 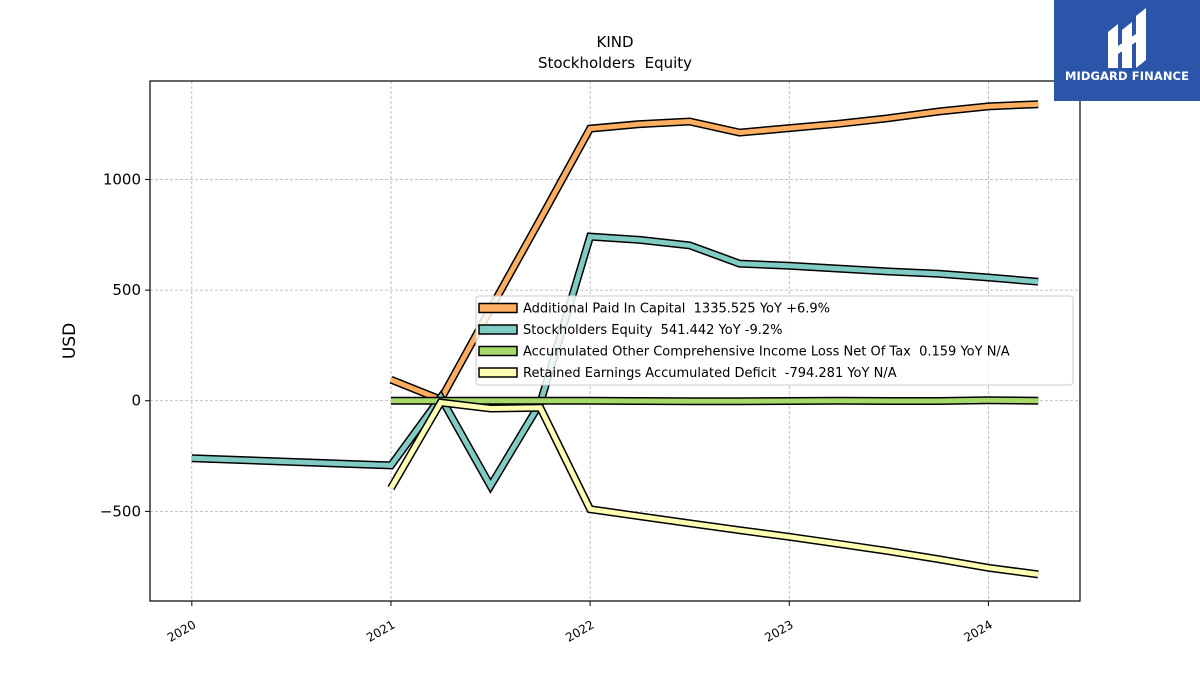 I want to click on y-tick-label: 500, so click(x=126, y=290).